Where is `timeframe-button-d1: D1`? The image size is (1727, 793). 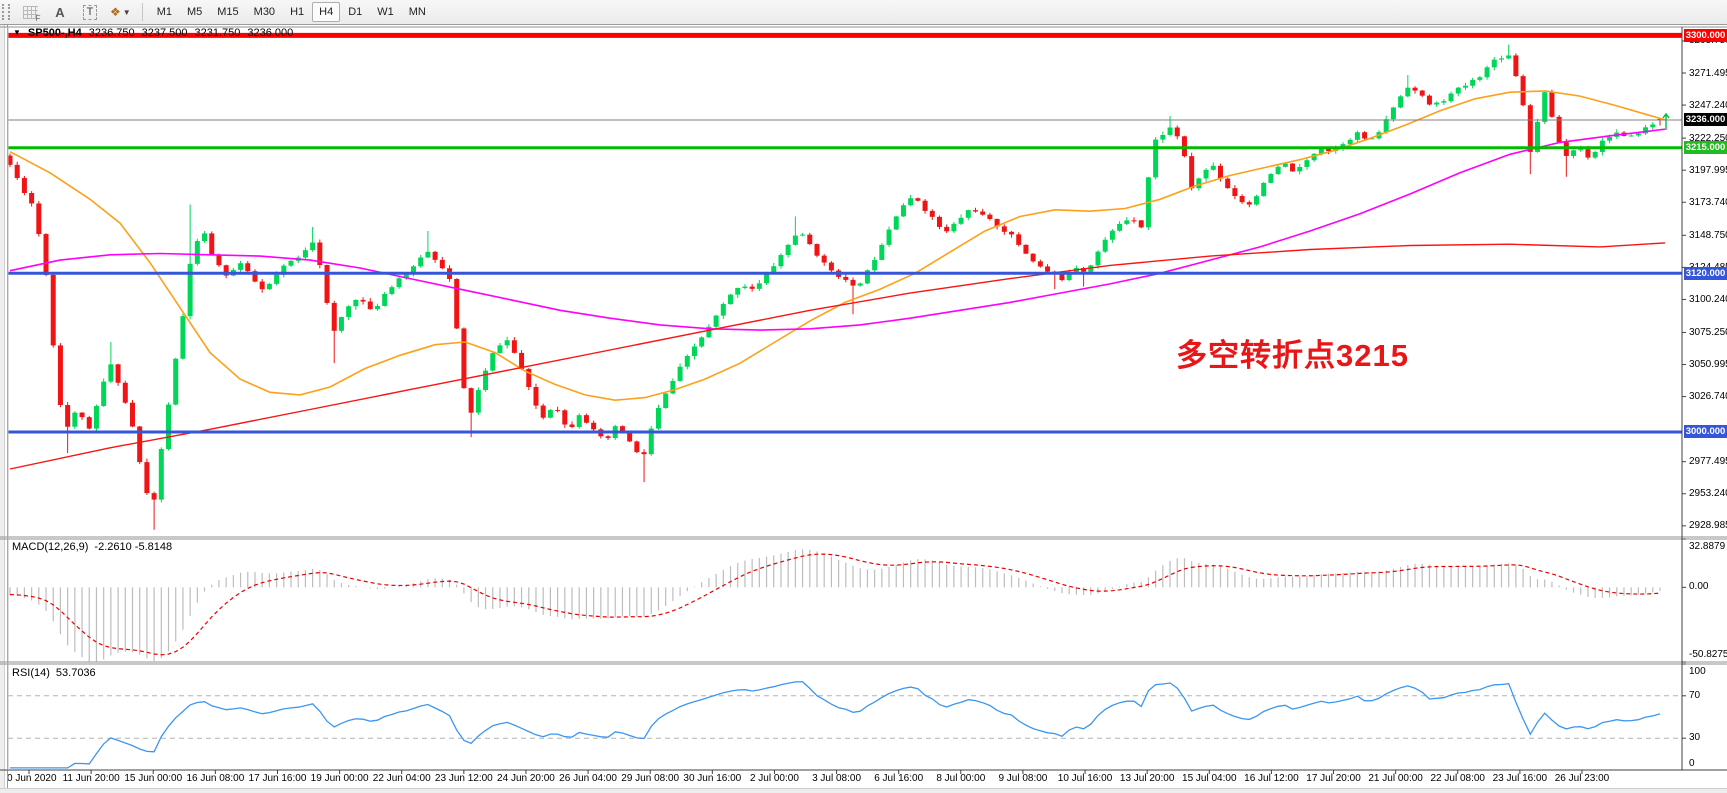 timeframe-button-d1: D1 is located at coordinates (355, 12).